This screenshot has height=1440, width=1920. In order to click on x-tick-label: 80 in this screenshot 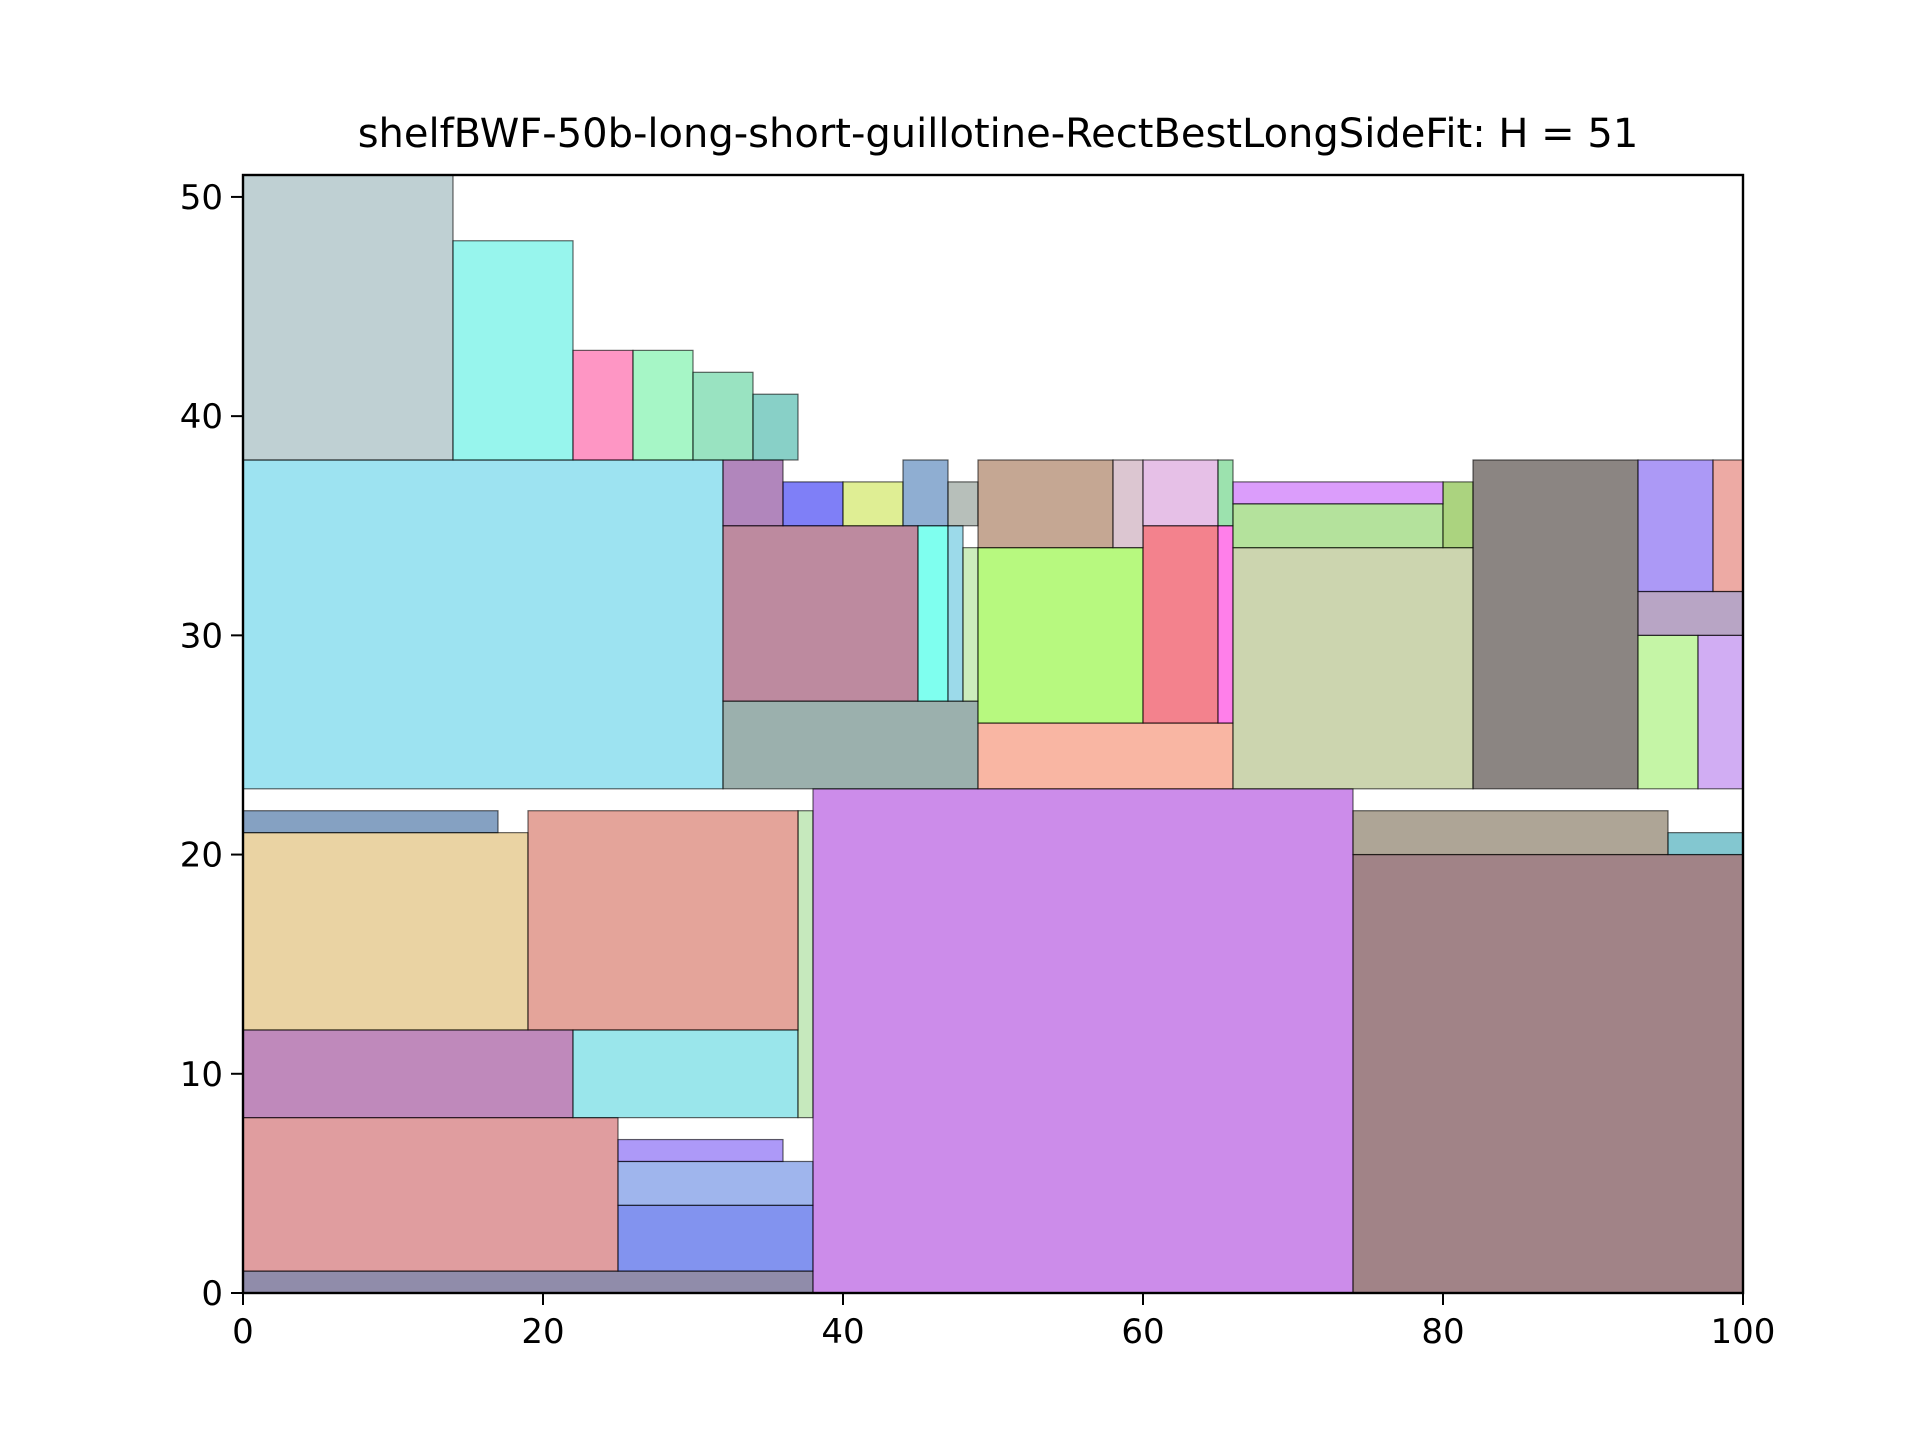, I will do `click(1442, 1332)`.